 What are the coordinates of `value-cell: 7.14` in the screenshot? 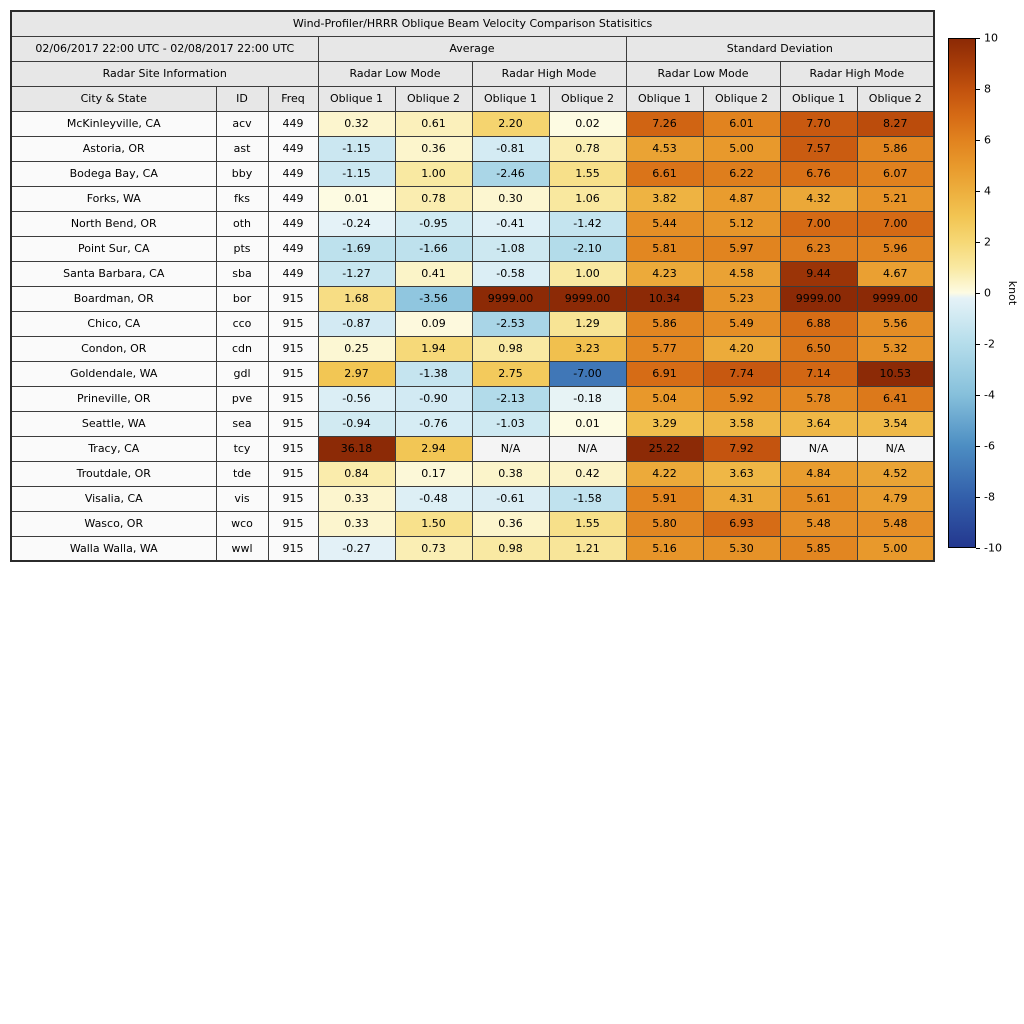 It's located at (818, 373).